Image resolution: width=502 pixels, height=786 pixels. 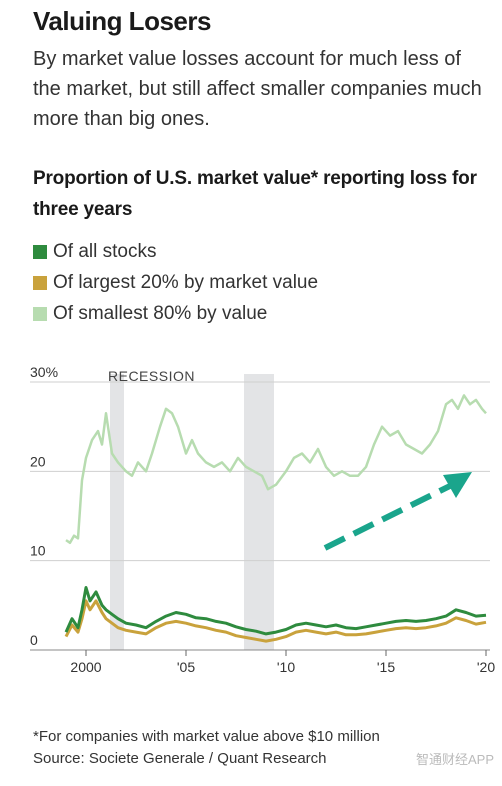 I want to click on trend-arrow-shaft, so click(x=391, y=515).